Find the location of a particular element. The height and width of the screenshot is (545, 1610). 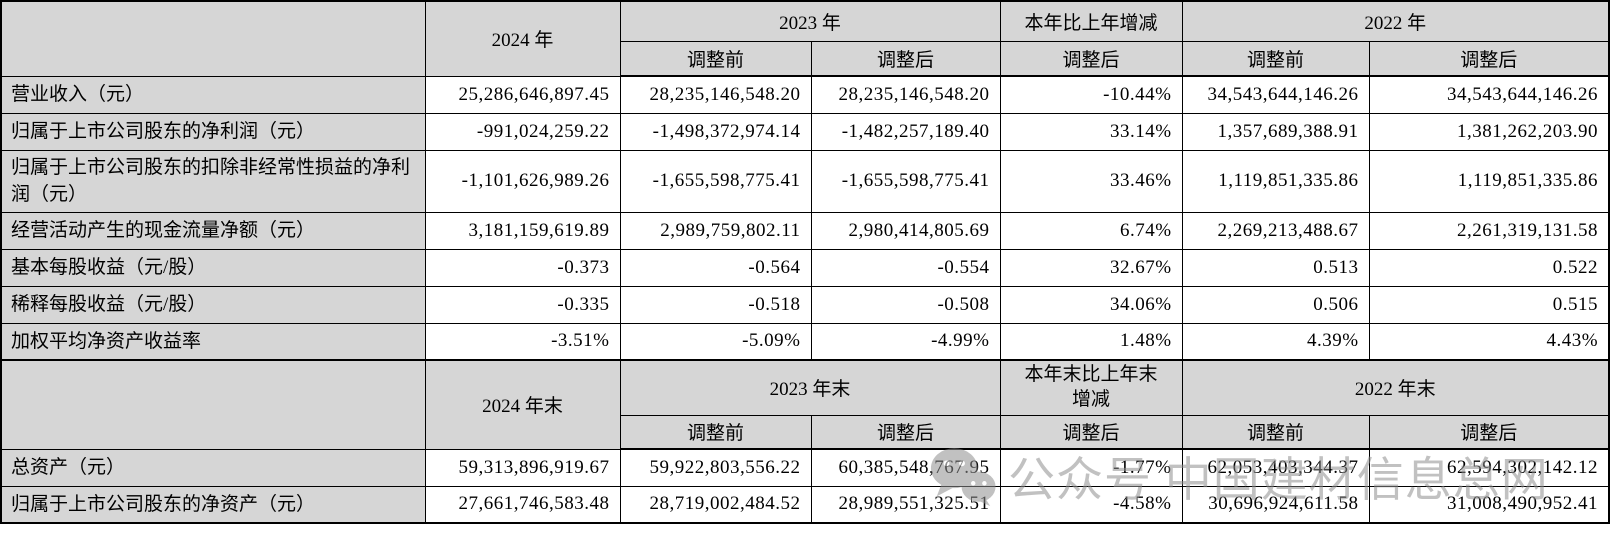

cell-2022-after: 1,381,262,203.90 is located at coordinates (1489, 131).